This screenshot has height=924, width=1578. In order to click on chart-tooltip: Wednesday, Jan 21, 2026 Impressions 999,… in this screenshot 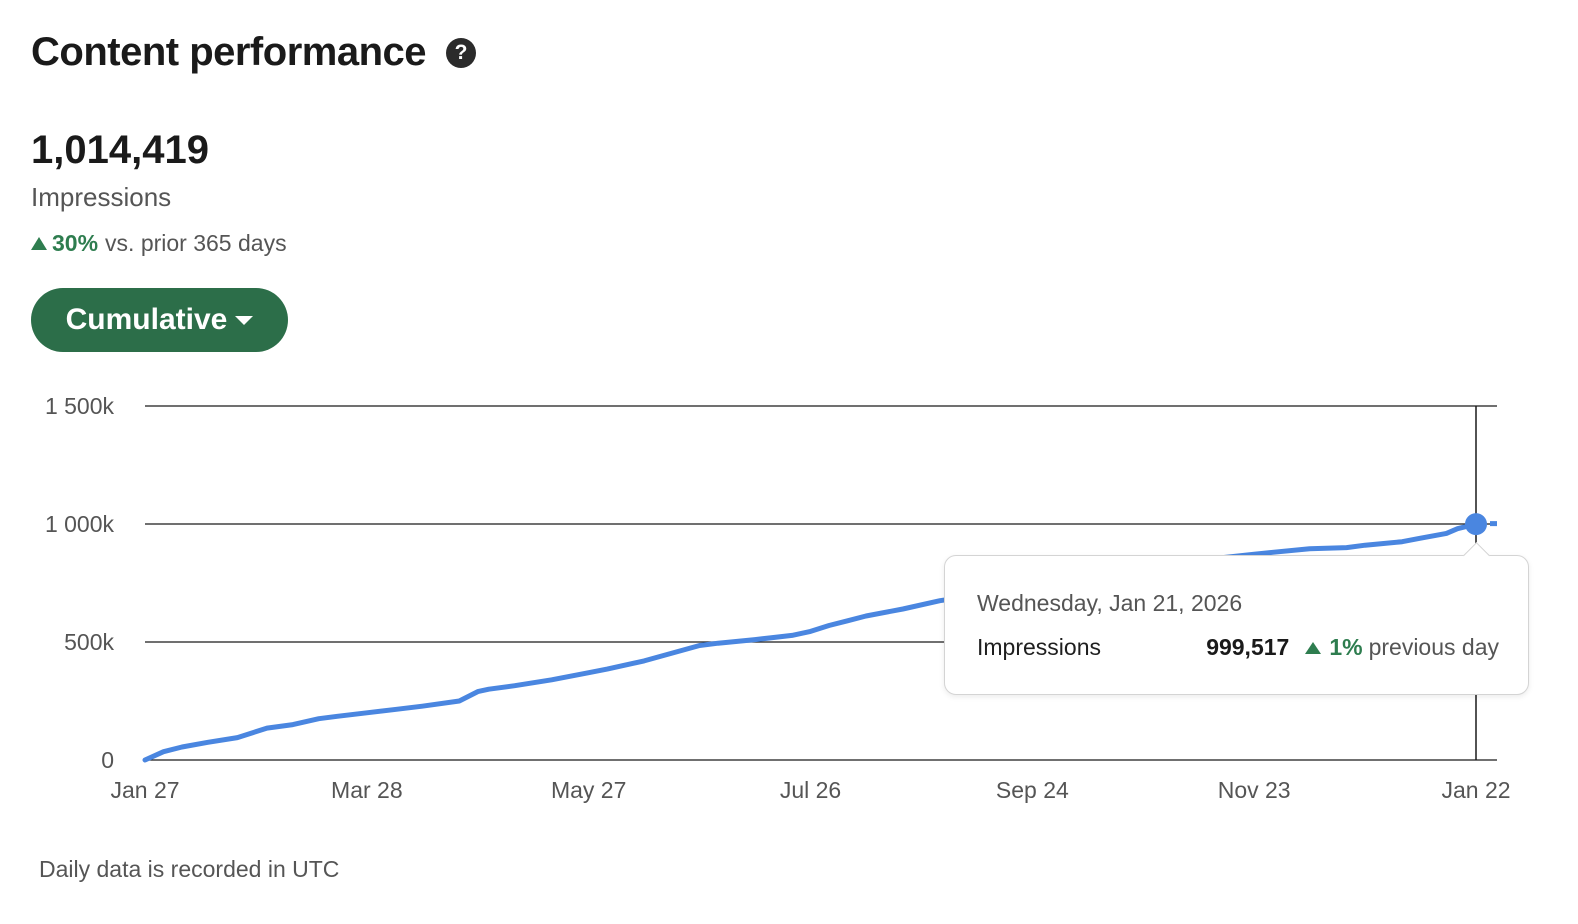, I will do `click(1236, 618)`.